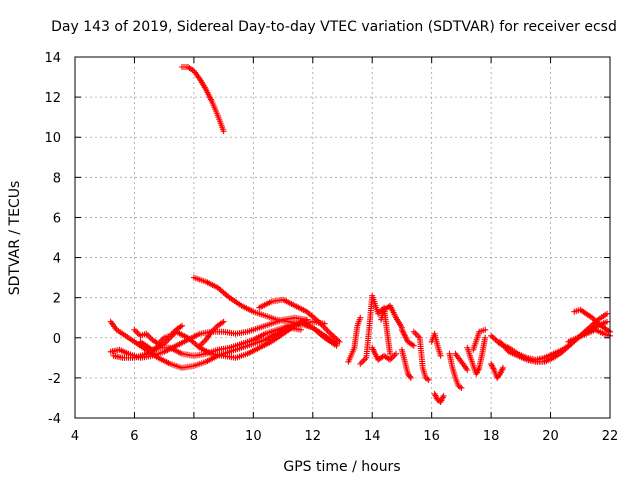  What do you see at coordinates (57, 339) in the screenshot?
I see `y-tick-label: 0` at bounding box center [57, 339].